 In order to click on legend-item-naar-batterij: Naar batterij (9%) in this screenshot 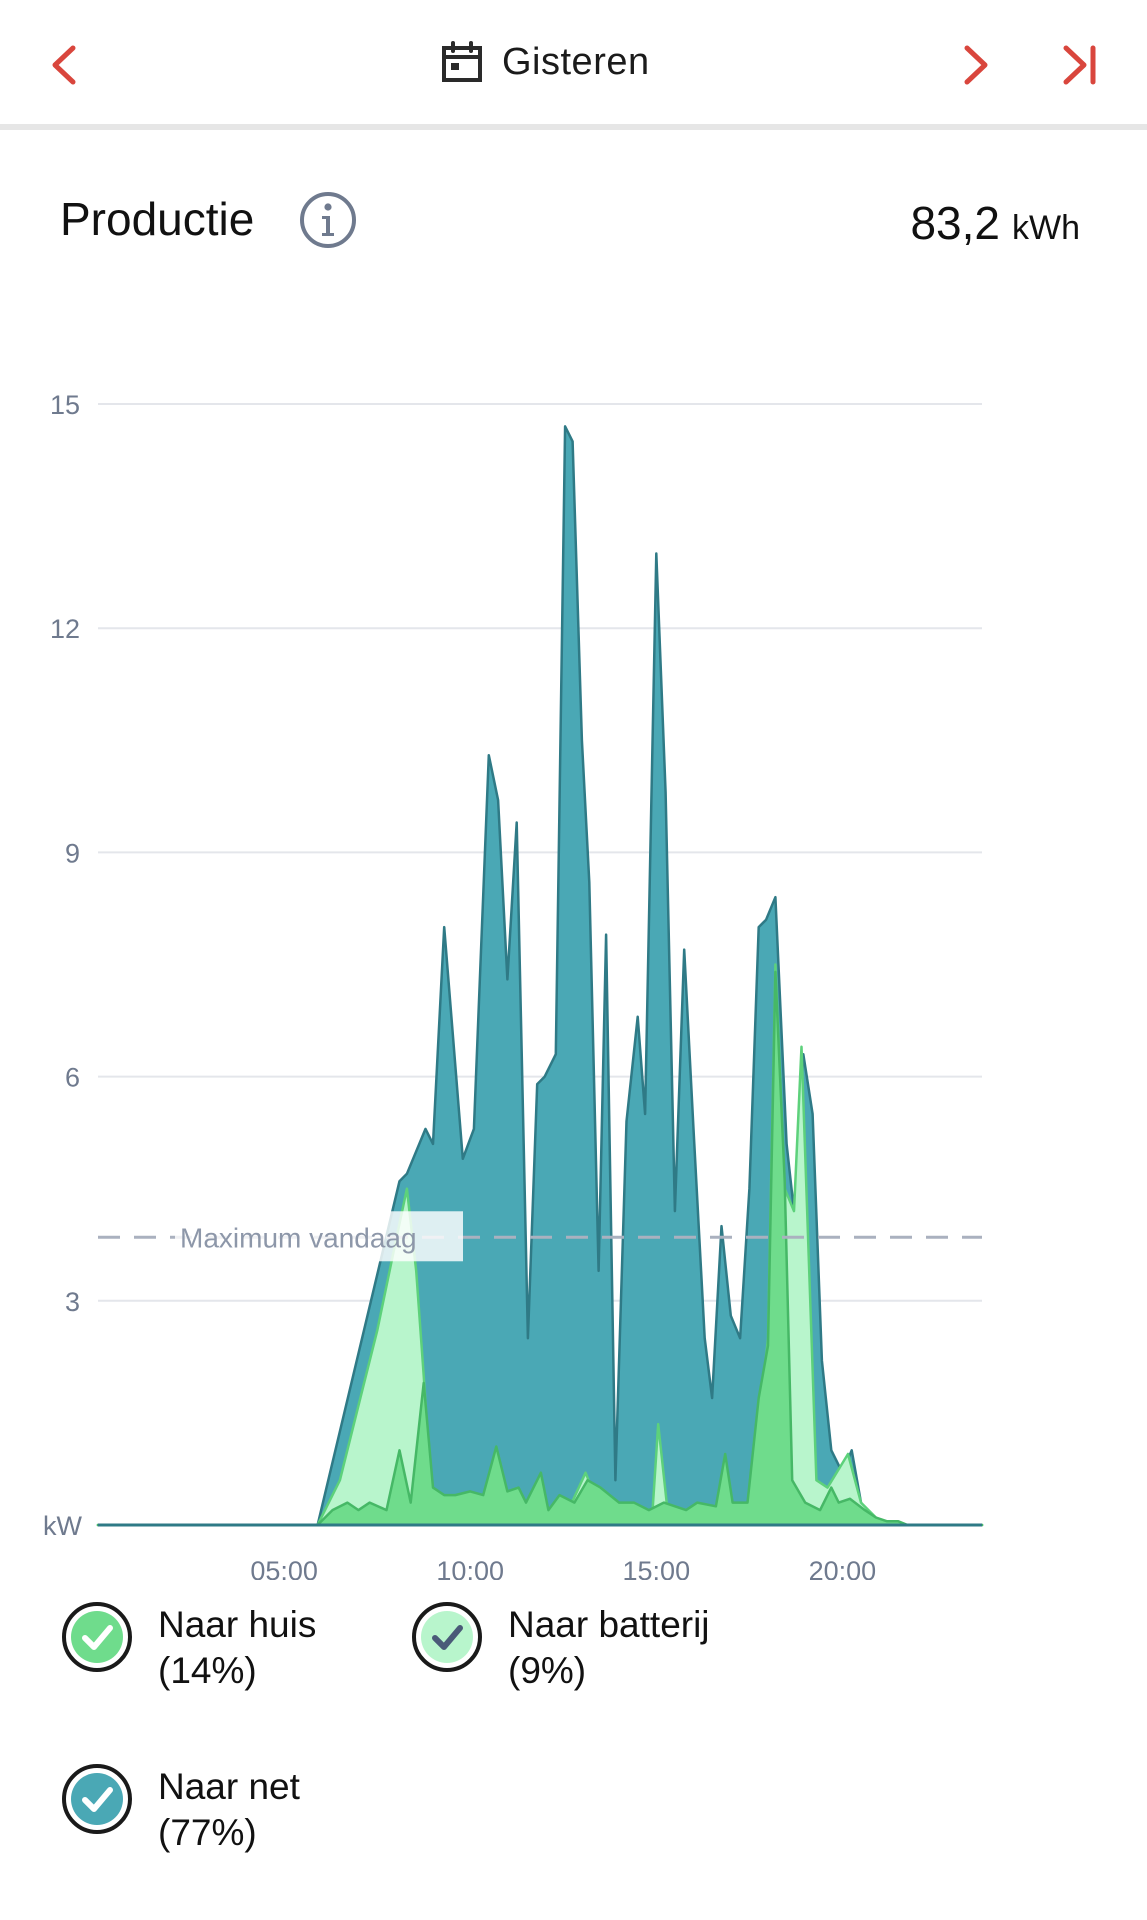, I will do `click(560, 1647)`.